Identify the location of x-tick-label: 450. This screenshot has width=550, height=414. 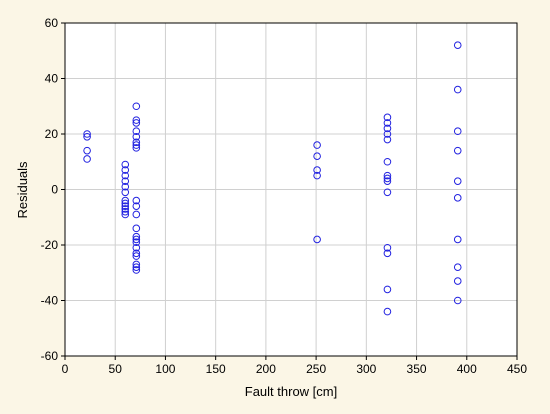
(517, 369).